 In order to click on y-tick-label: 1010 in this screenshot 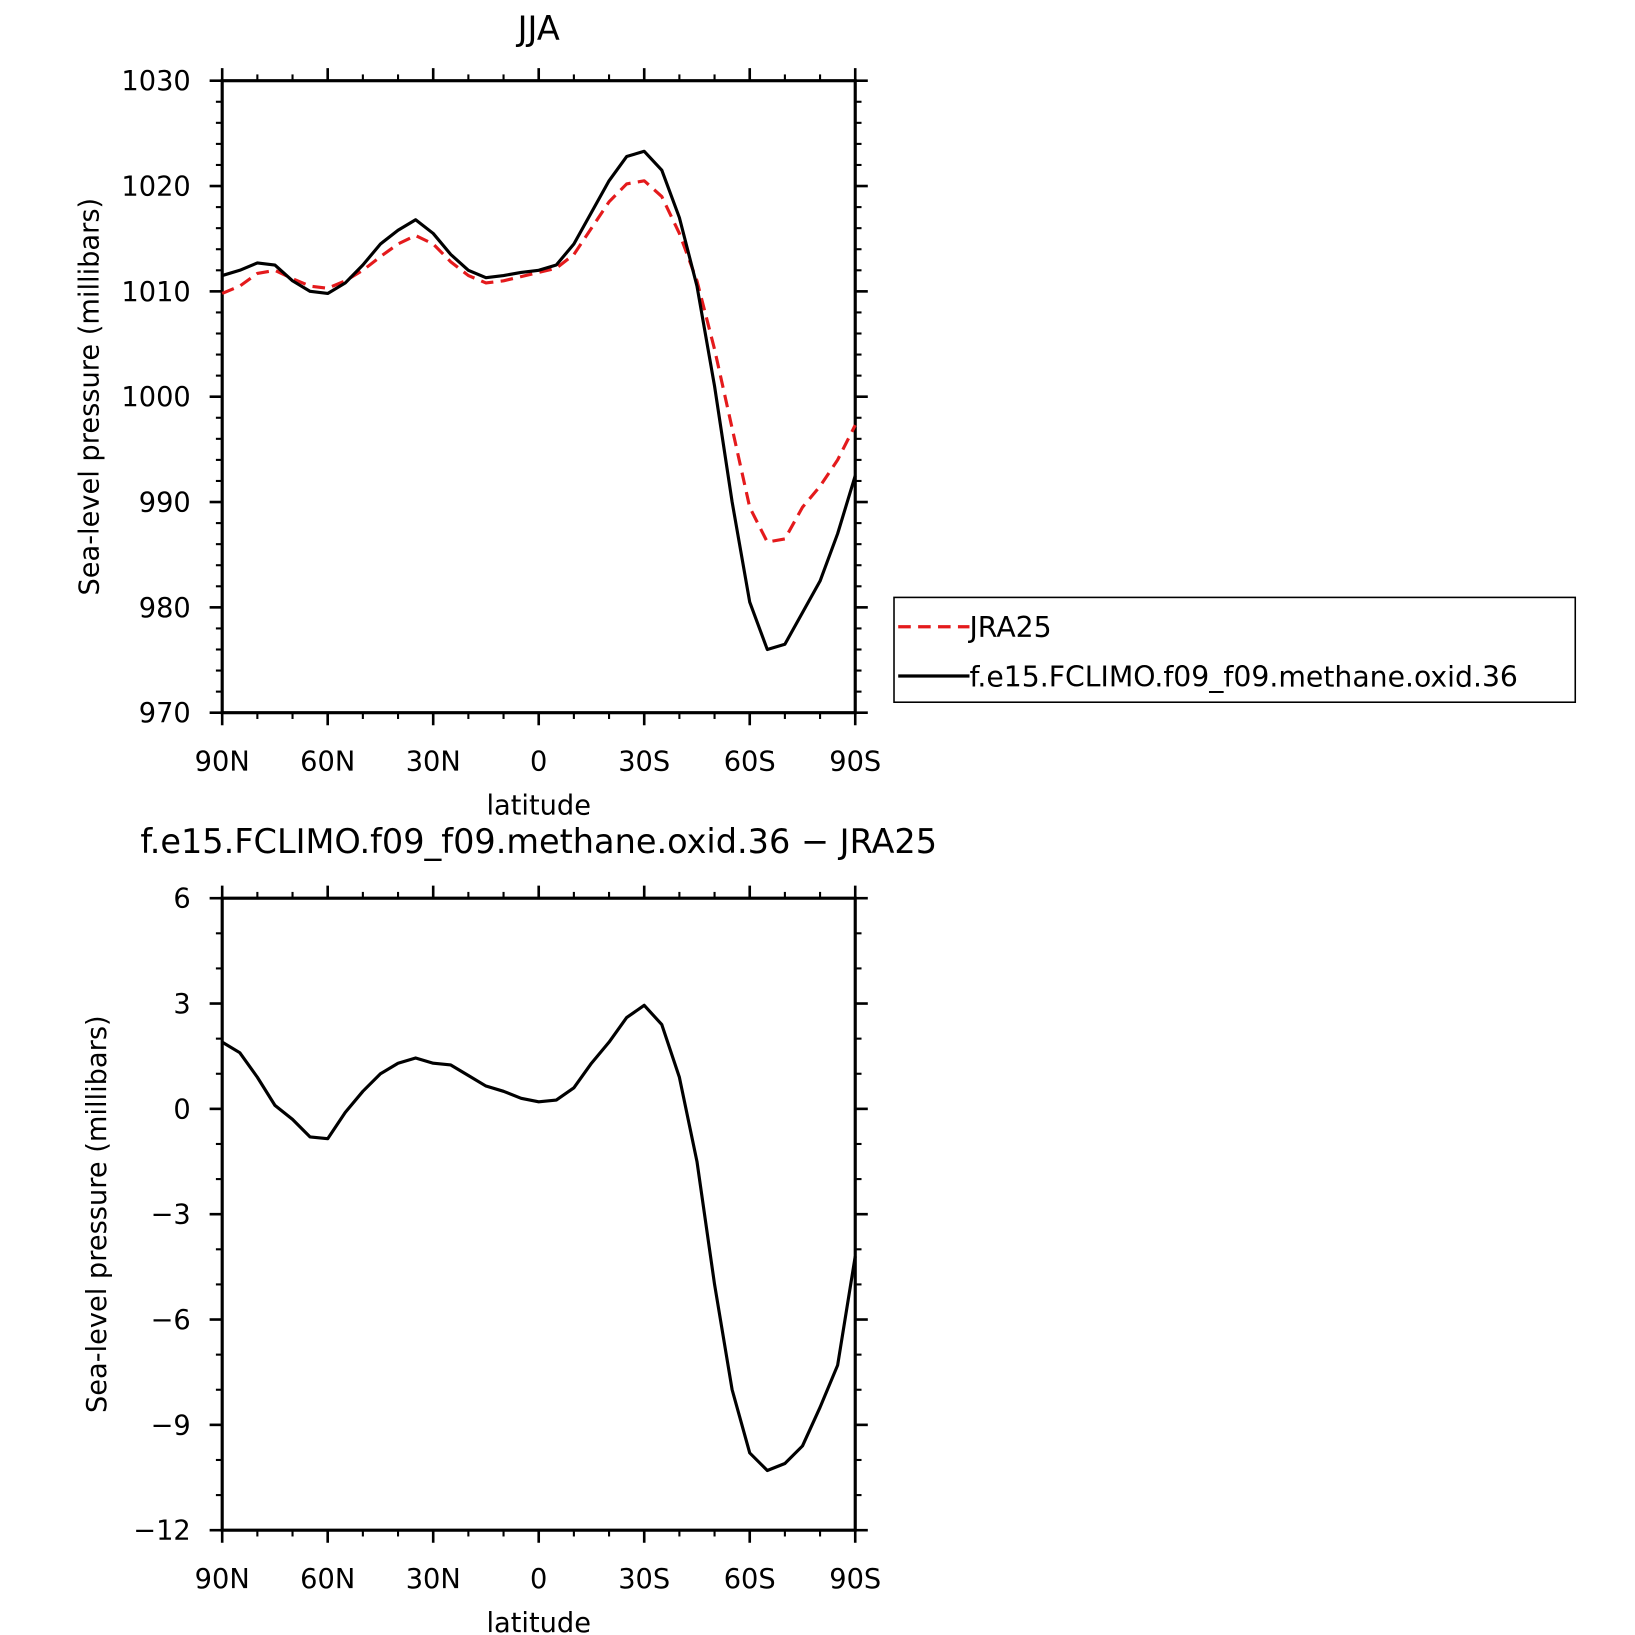, I will do `click(155, 292)`.